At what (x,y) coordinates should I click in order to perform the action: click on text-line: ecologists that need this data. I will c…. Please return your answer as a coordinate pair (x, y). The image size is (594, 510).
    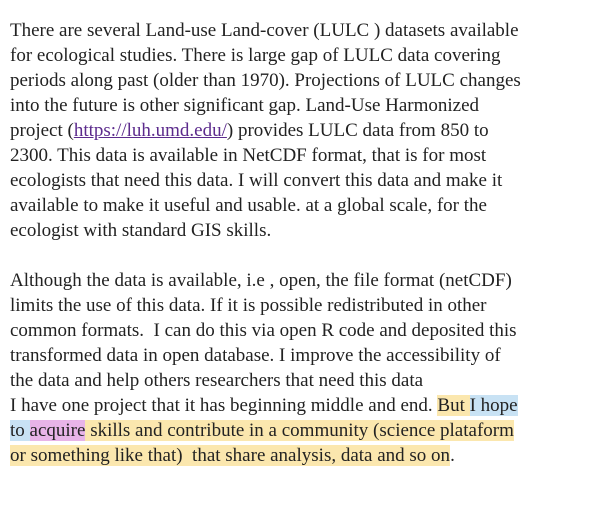
    Looking at the image, I should click on (302, 180).